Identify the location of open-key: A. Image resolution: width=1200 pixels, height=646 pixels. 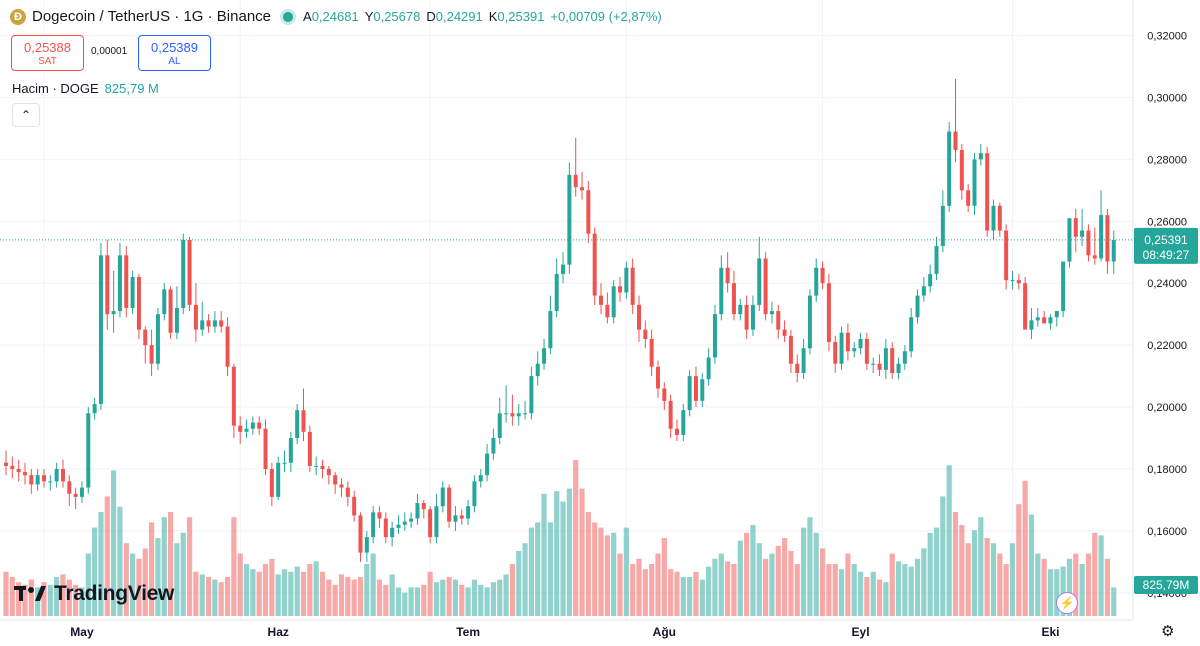
(307, 16).